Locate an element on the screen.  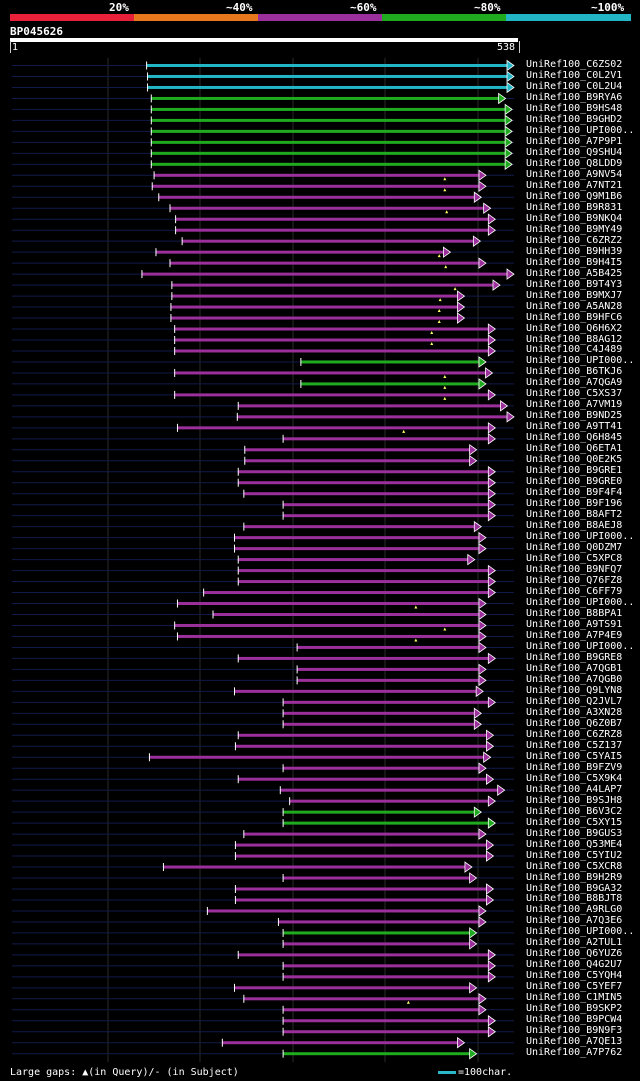
hit-id-label: UniRef100_A7P762 is located at coordinates (574, 1053).